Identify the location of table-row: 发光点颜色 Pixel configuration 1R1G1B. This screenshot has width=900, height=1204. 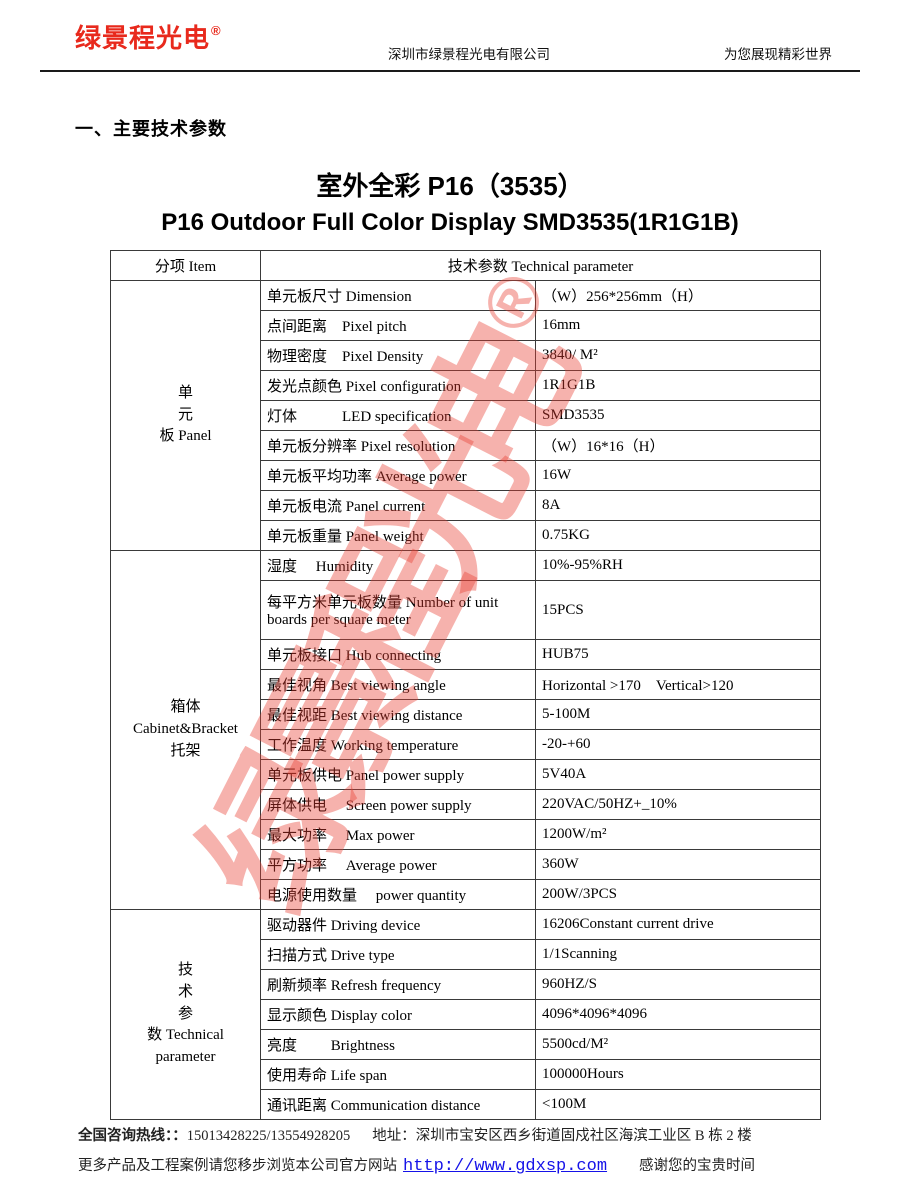
(466, 385).